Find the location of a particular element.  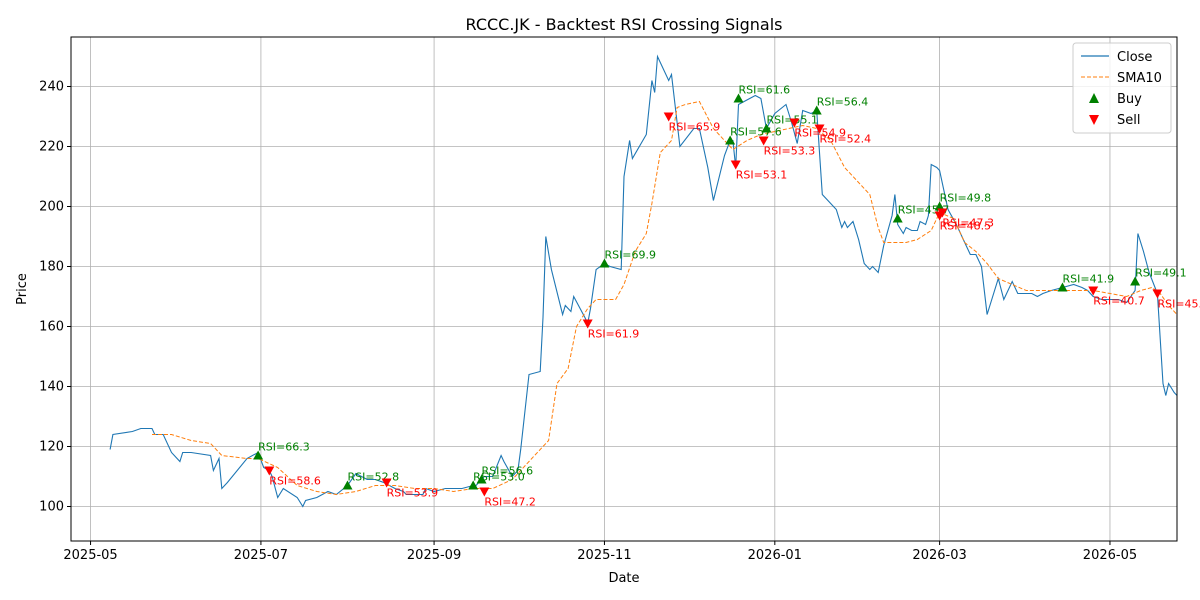

legend-sell-marker is located at coordinates (1094, 120).